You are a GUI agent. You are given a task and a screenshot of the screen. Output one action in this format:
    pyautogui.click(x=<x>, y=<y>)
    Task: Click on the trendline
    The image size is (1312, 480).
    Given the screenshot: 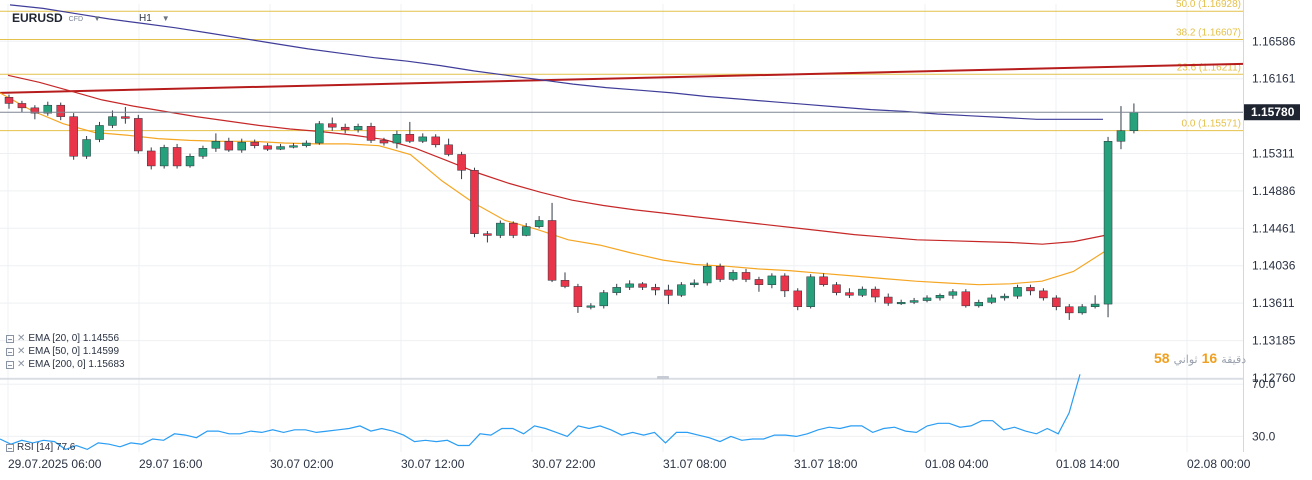 What is the action you would take?
    pyautogui.click(x=622, y=78)
    